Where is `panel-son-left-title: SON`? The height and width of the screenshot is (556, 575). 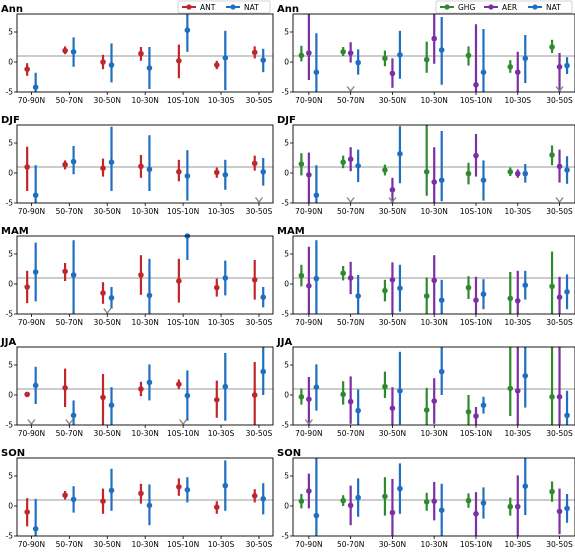 panel-son-left-title: SON is located at coordinates (13, 453).